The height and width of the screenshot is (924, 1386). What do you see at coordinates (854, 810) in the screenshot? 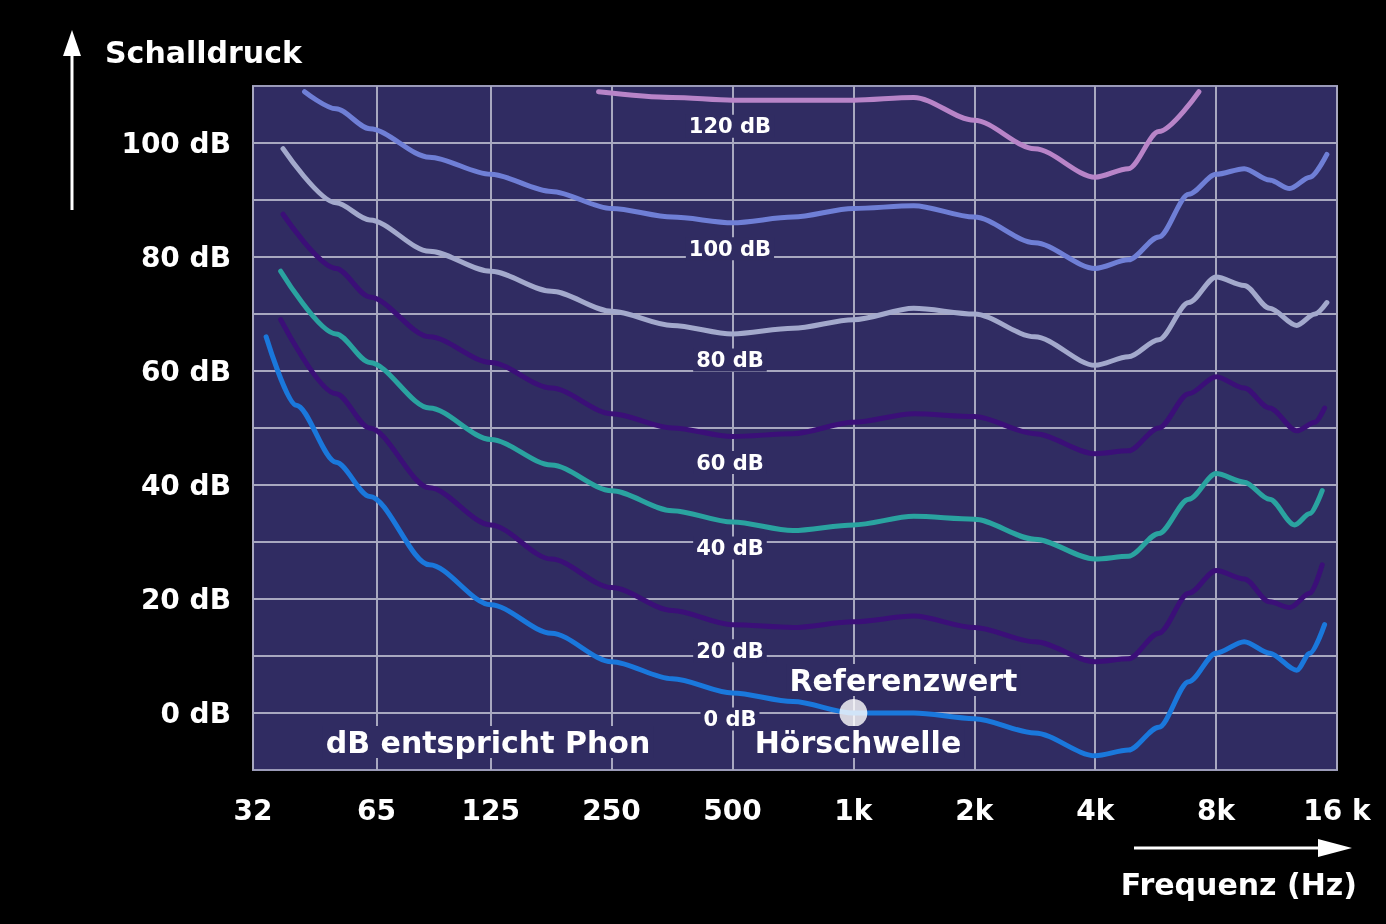
I see `x-tick-label: 1k` at bounding box center [854, 810].